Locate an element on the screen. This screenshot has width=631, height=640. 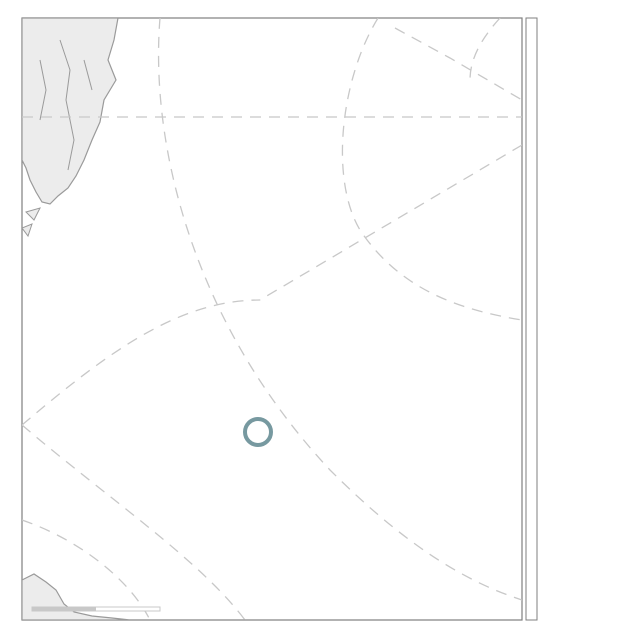
graticule-line-east is located at coordinates (390, 222).